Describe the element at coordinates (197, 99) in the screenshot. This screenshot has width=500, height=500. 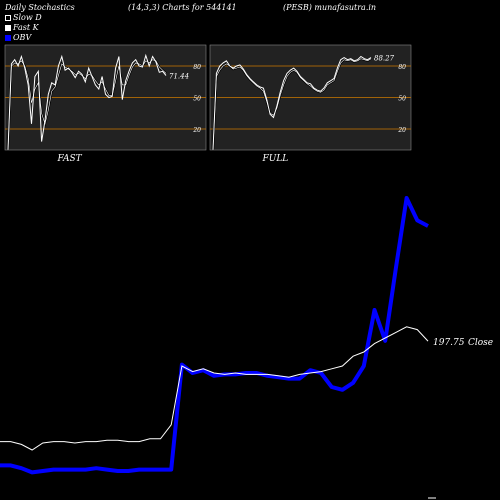
I see `fast-tick-label-50: 50` at that location.